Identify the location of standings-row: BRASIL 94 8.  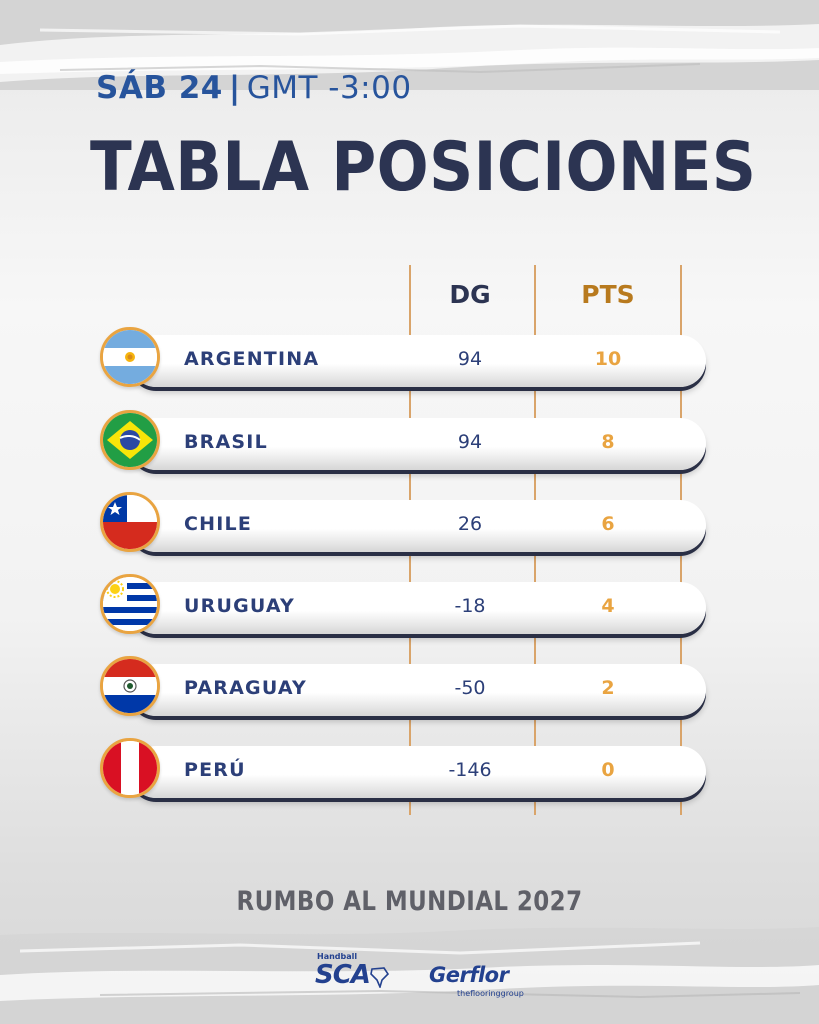
(405, 443).